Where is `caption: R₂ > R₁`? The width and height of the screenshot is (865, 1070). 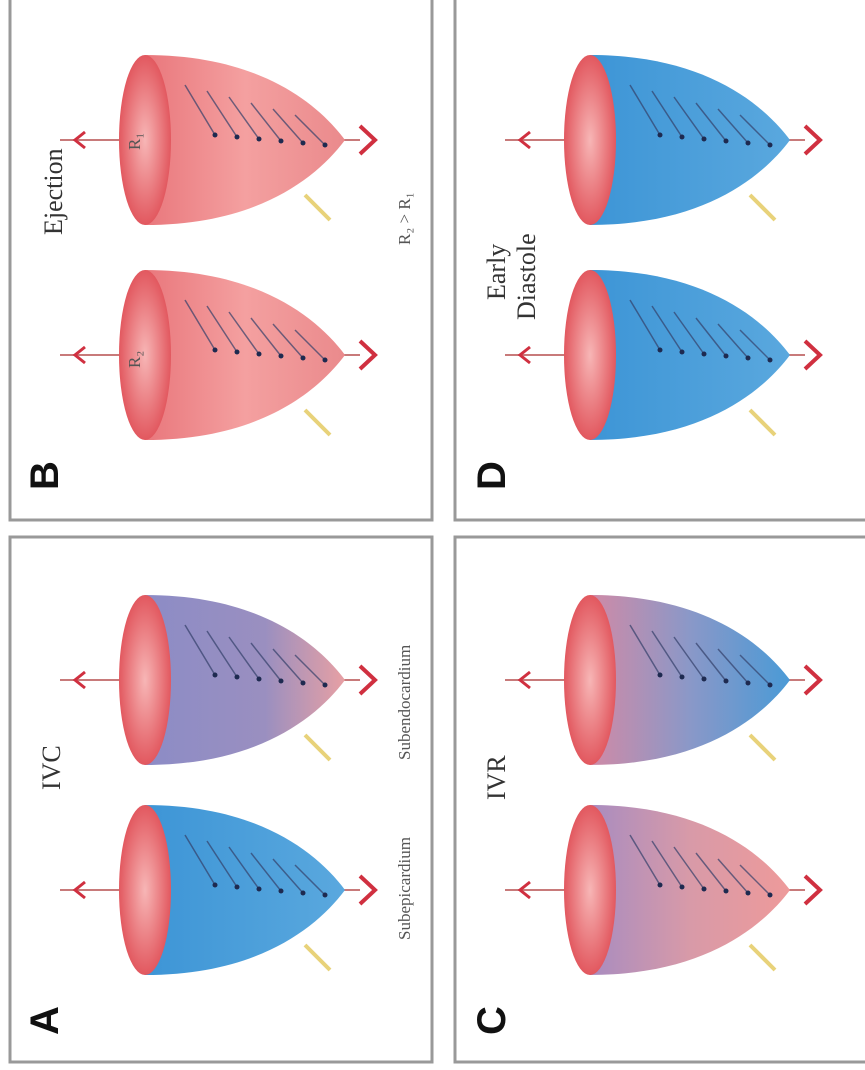
caption: R₂ > R₁ is located at coordinates (404, 218).